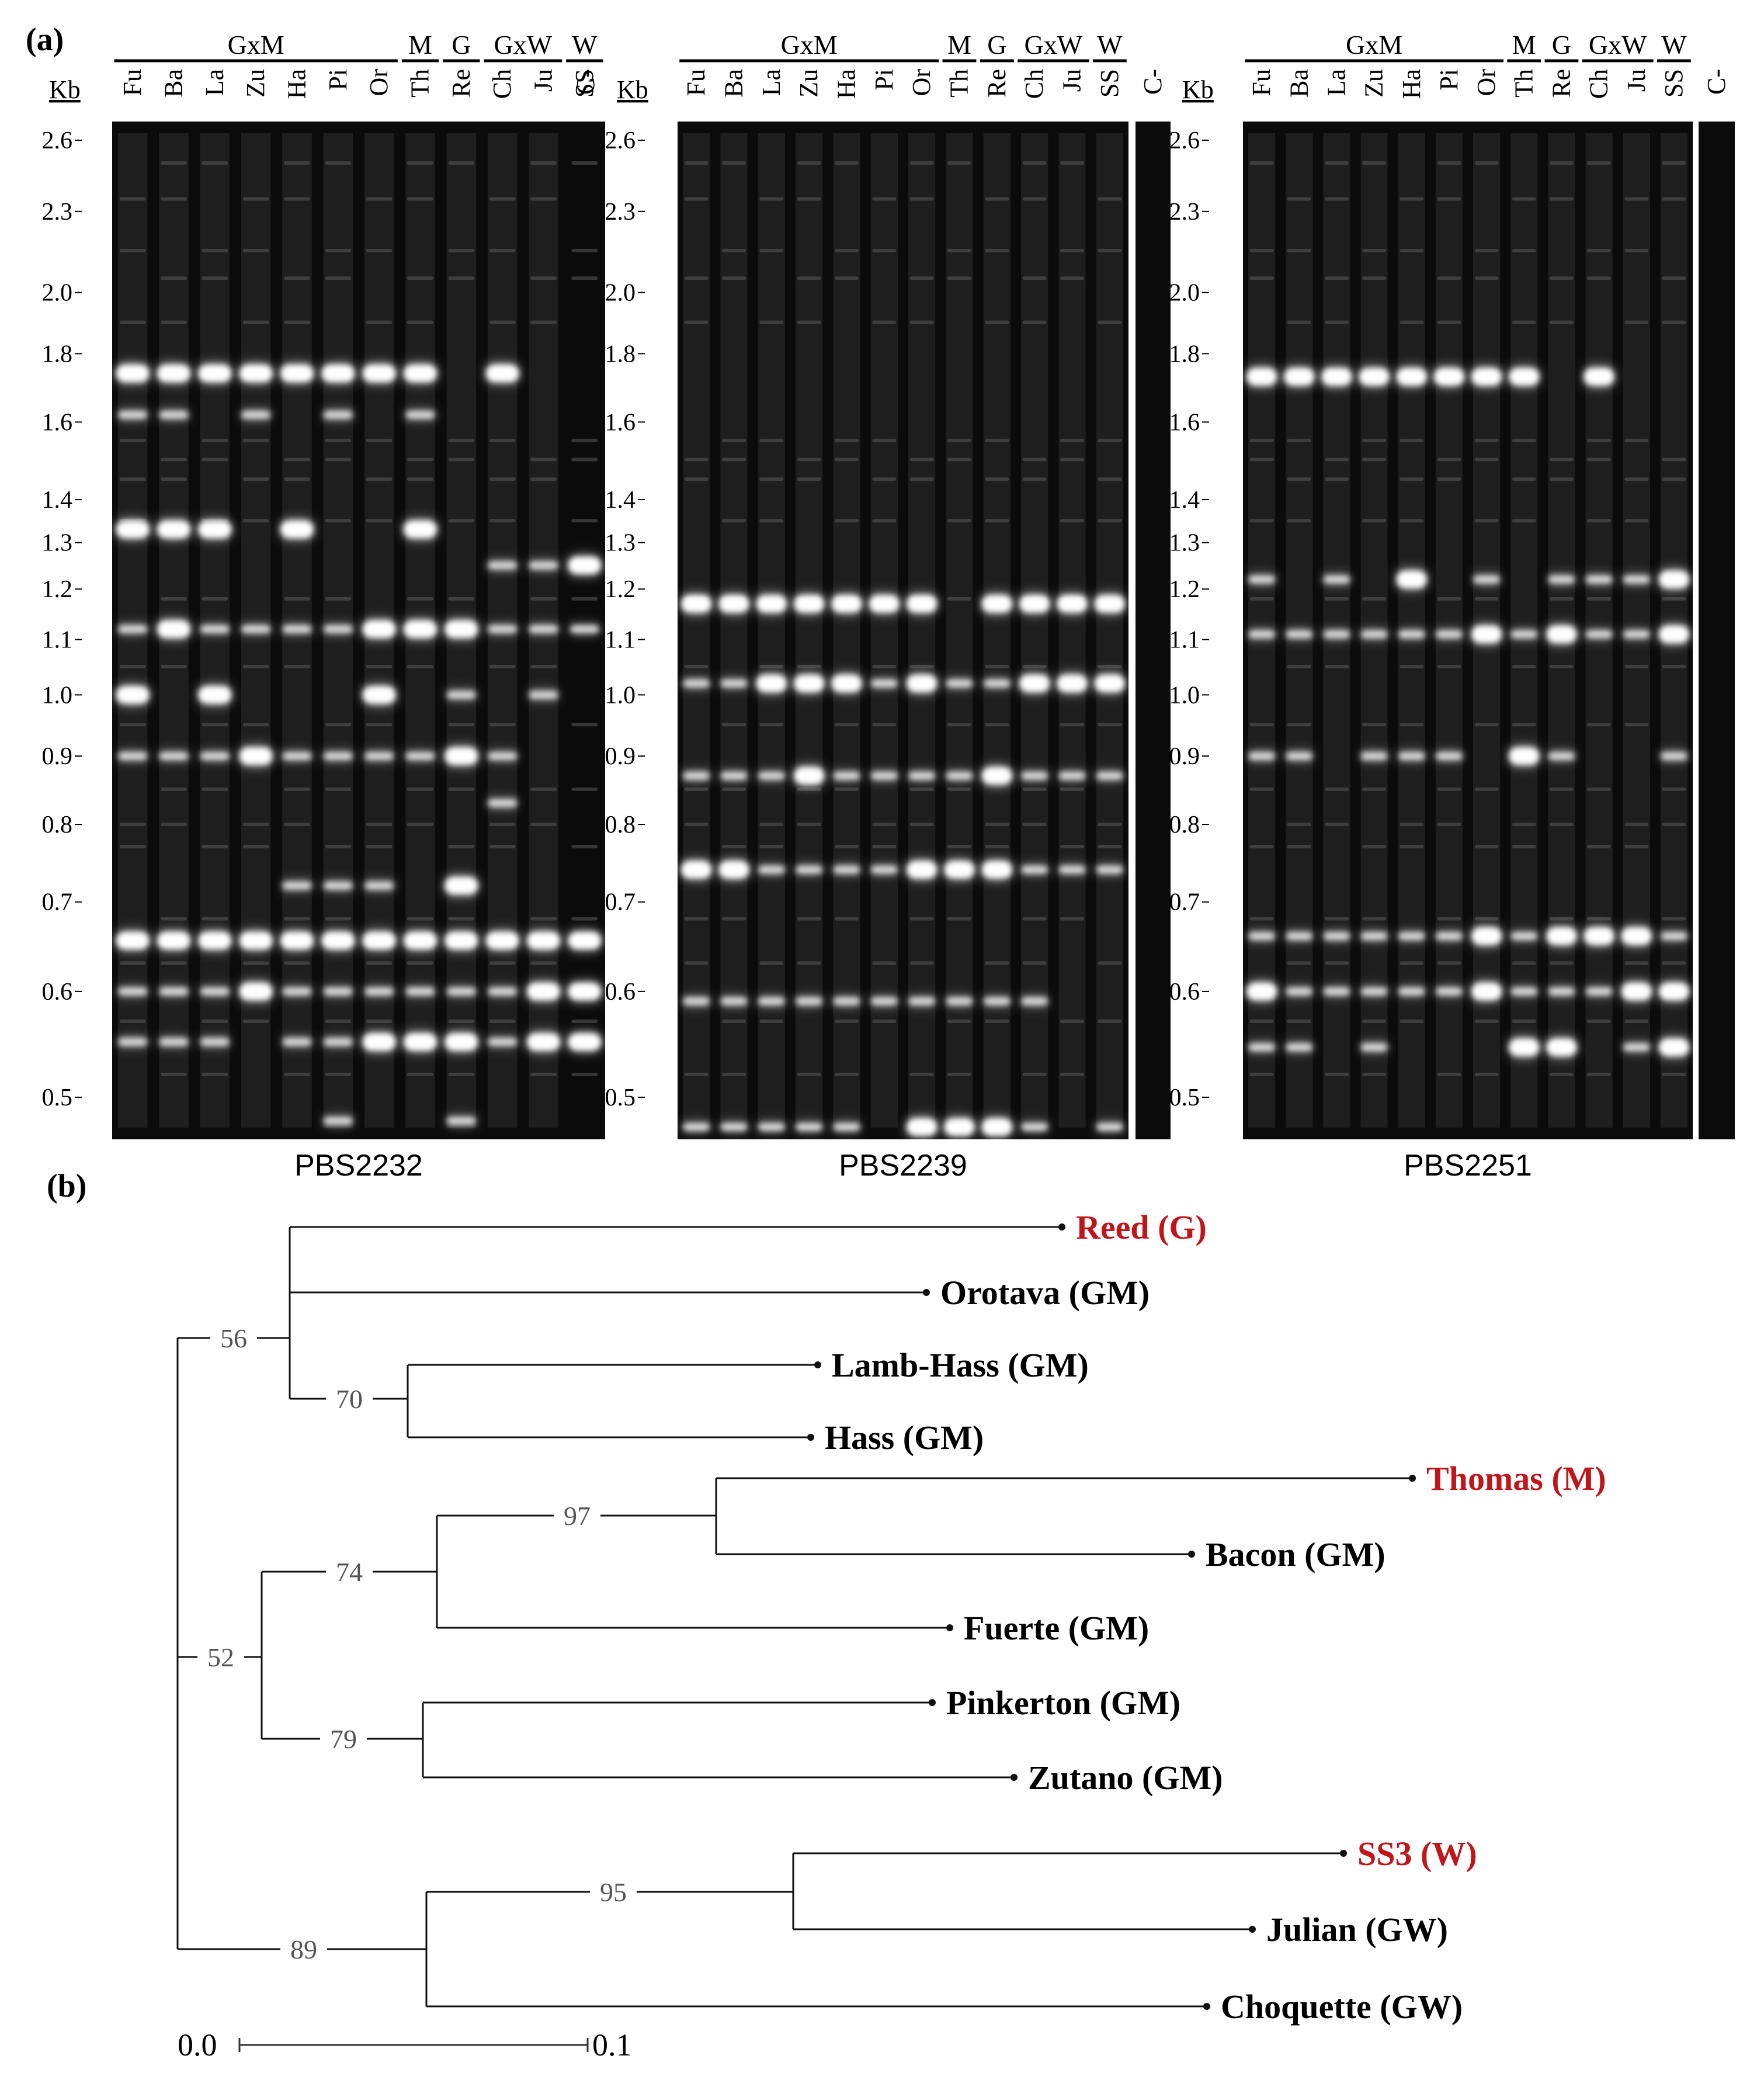 The image size is (1764, 2080). I want to click on lane-label: Ba, so click(173, 83).